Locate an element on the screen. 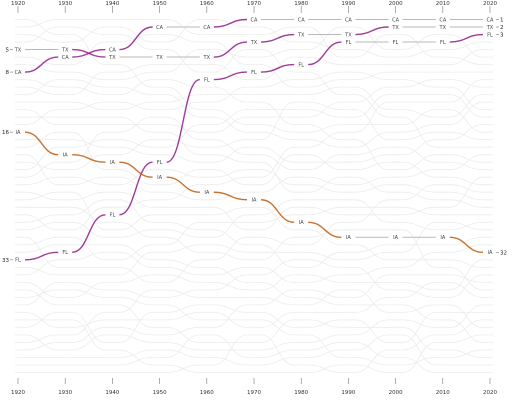 This screenshot has height=404, width=512. axis-tick-label-top: 2010 is located at coordinates (443, 4).